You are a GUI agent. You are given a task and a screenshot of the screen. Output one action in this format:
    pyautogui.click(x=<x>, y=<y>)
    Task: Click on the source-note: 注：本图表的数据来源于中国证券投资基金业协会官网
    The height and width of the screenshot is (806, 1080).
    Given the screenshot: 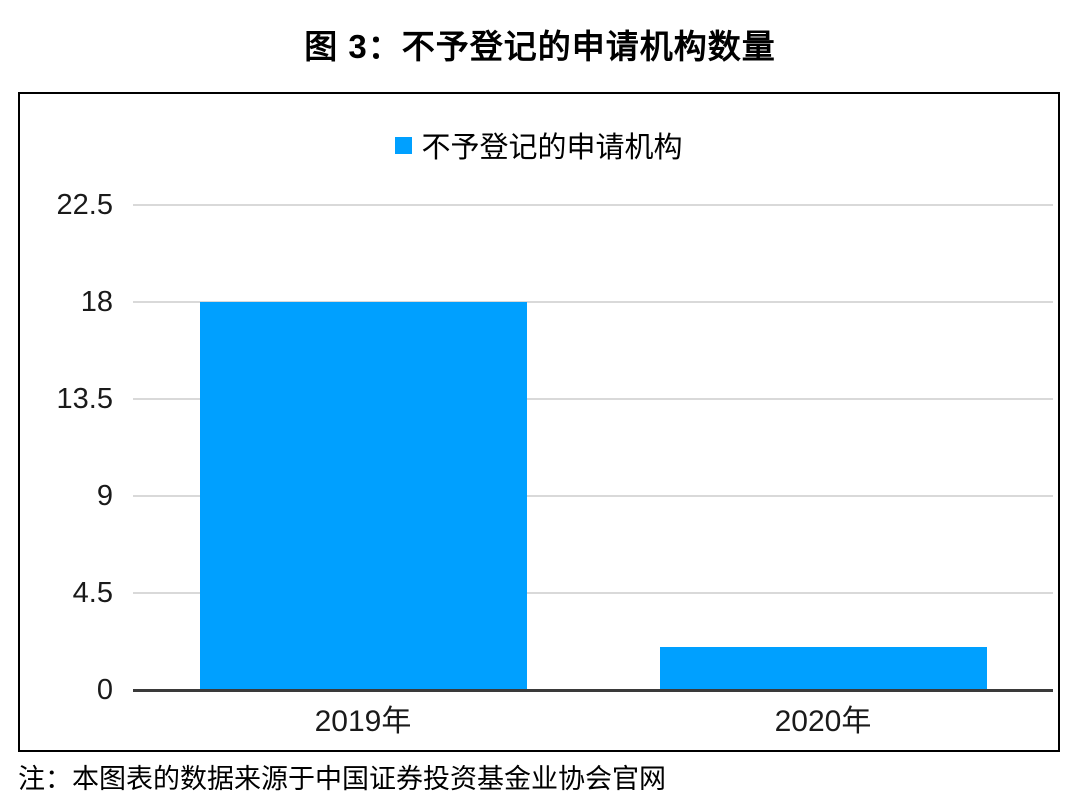 What is the action you would take?
    pyautogui.click(x=342, y=779)
    